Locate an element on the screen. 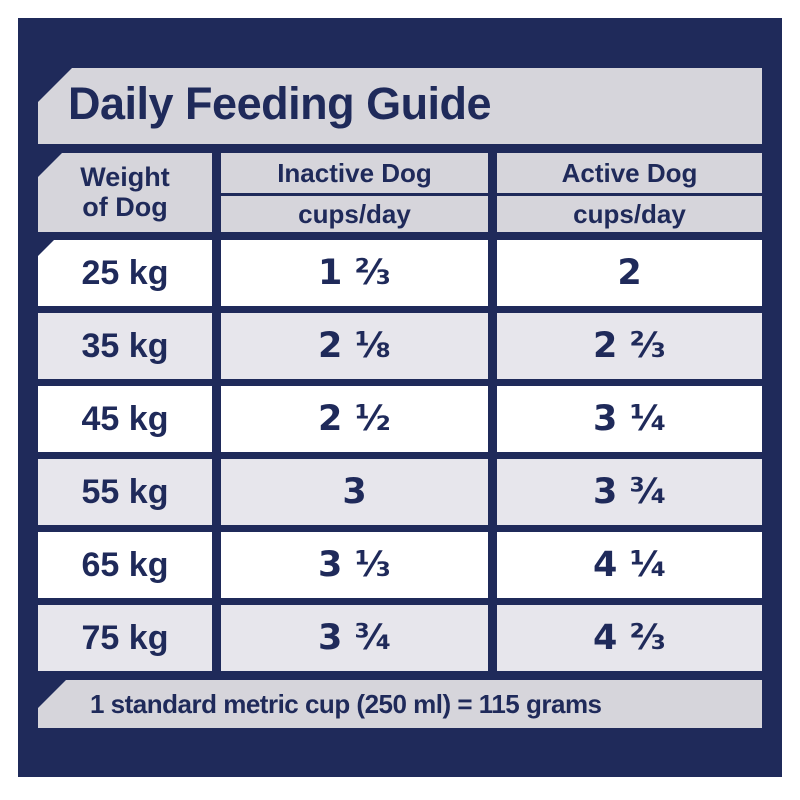 The width and height of the screenshot is (800, 800). active-dog-label: Active Dog is located at coordinates (629, 173).